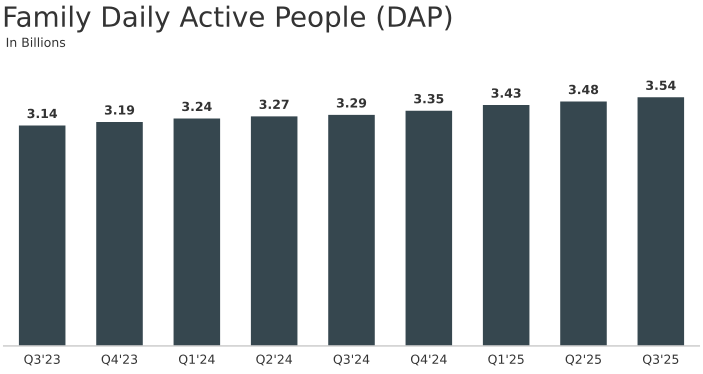 This screenshot has height=374, width=703. What do you see at coordinates (506, 93) in the screenshot?
I see `data-label: 3.43` at bounding box center [506, 93].